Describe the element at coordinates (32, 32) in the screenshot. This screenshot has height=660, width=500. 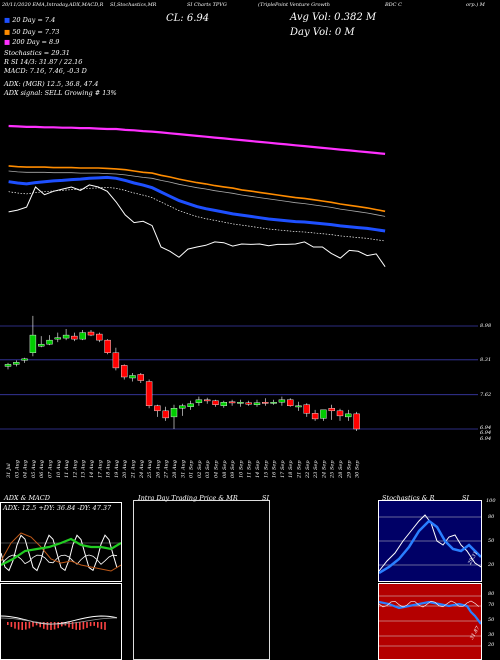
I see `ema50-label: ■ 50 Day = 7.73` at that location.